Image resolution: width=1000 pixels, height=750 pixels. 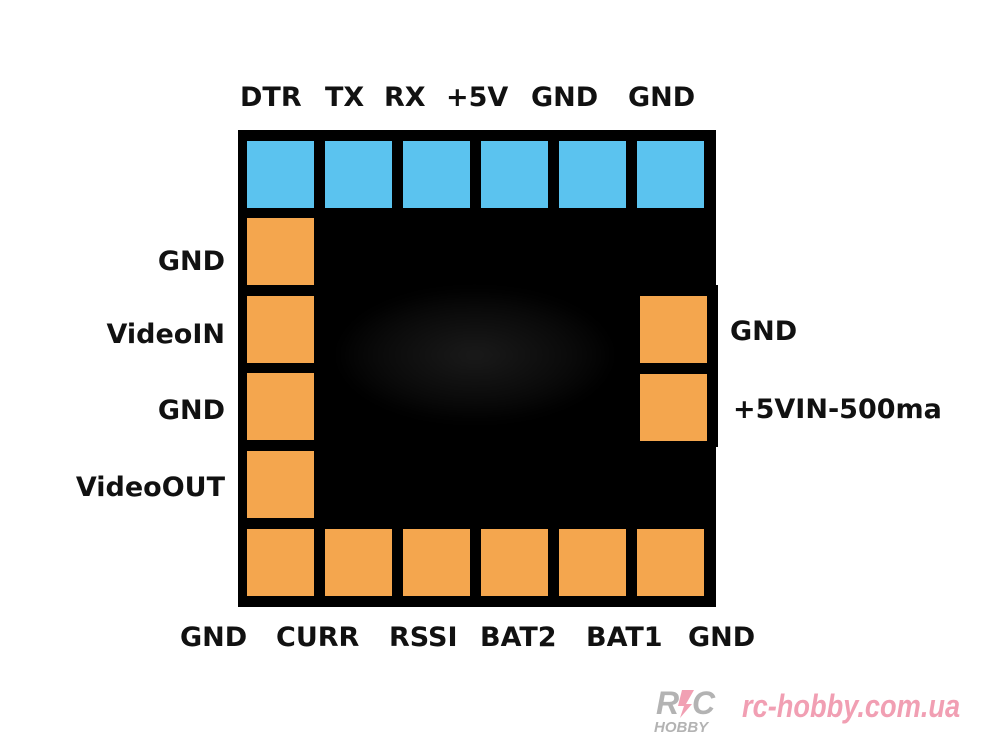 I want to click on board-chip-shadow, so click(x=475, y=355).